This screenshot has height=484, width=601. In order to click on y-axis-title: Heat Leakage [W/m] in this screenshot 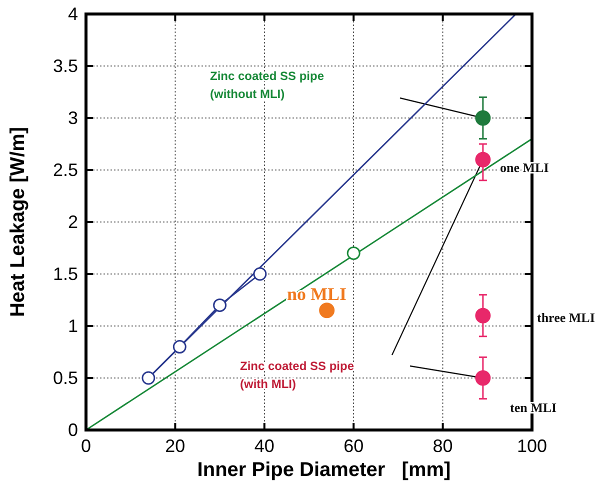, I will do `click(18, 222)`.